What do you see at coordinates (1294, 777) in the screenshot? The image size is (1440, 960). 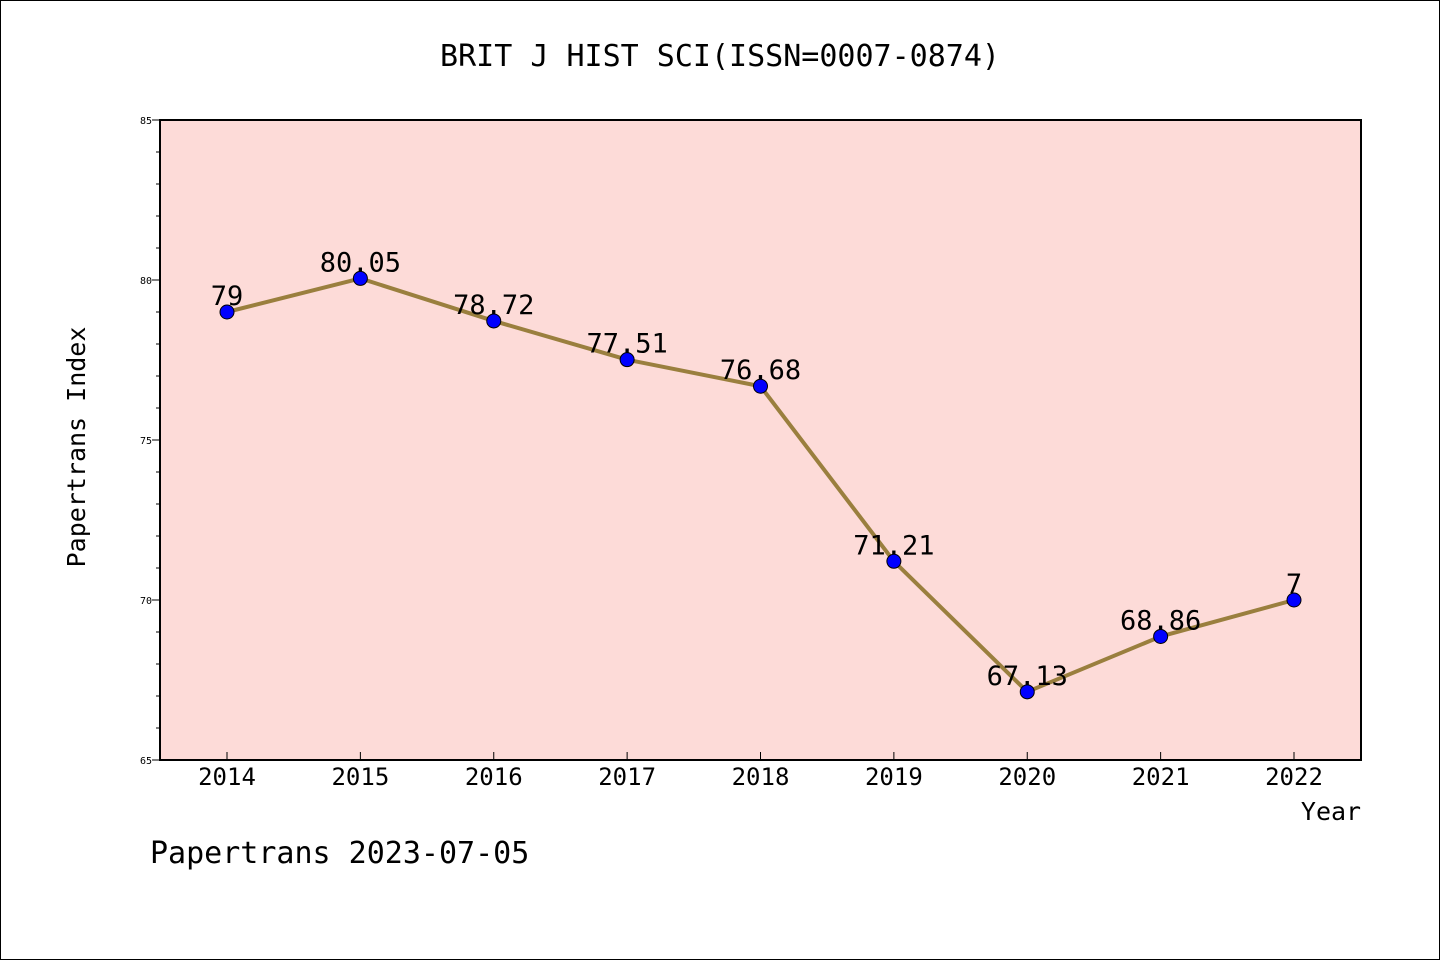 I see `x-tick-label-2022: 2022` at bounding box center [1294, 777].